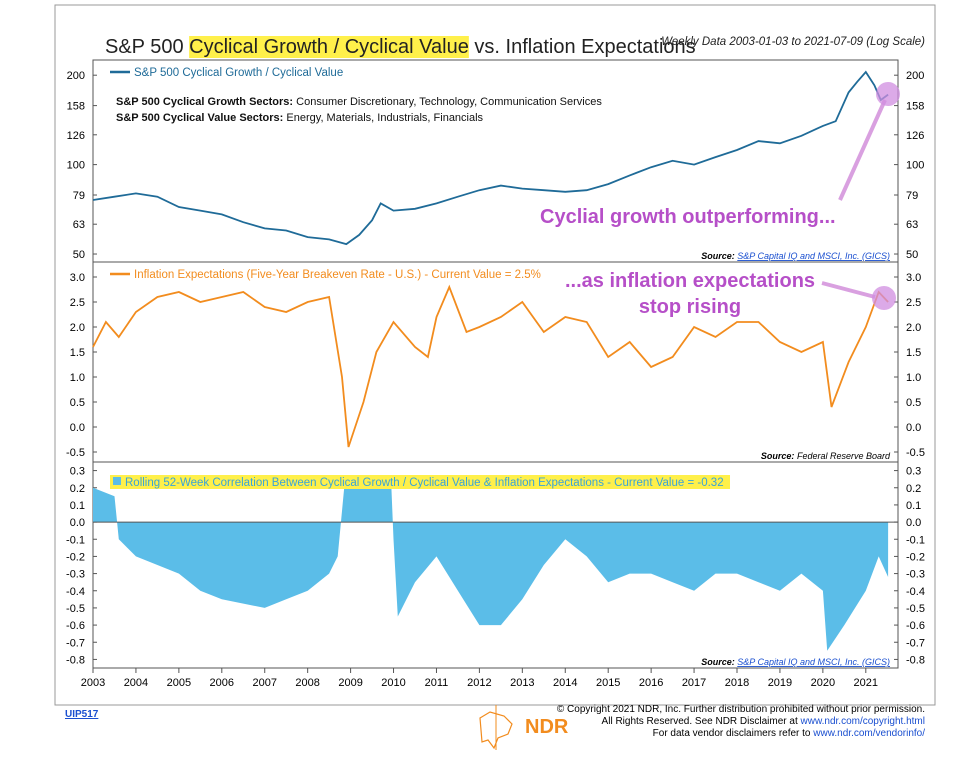 Image resolution: width=980 pixels, height=757 pixels. Describe the element at coordinates (915, 76) in the screenshot. I see `y-tick-label-right: 200` at that location.